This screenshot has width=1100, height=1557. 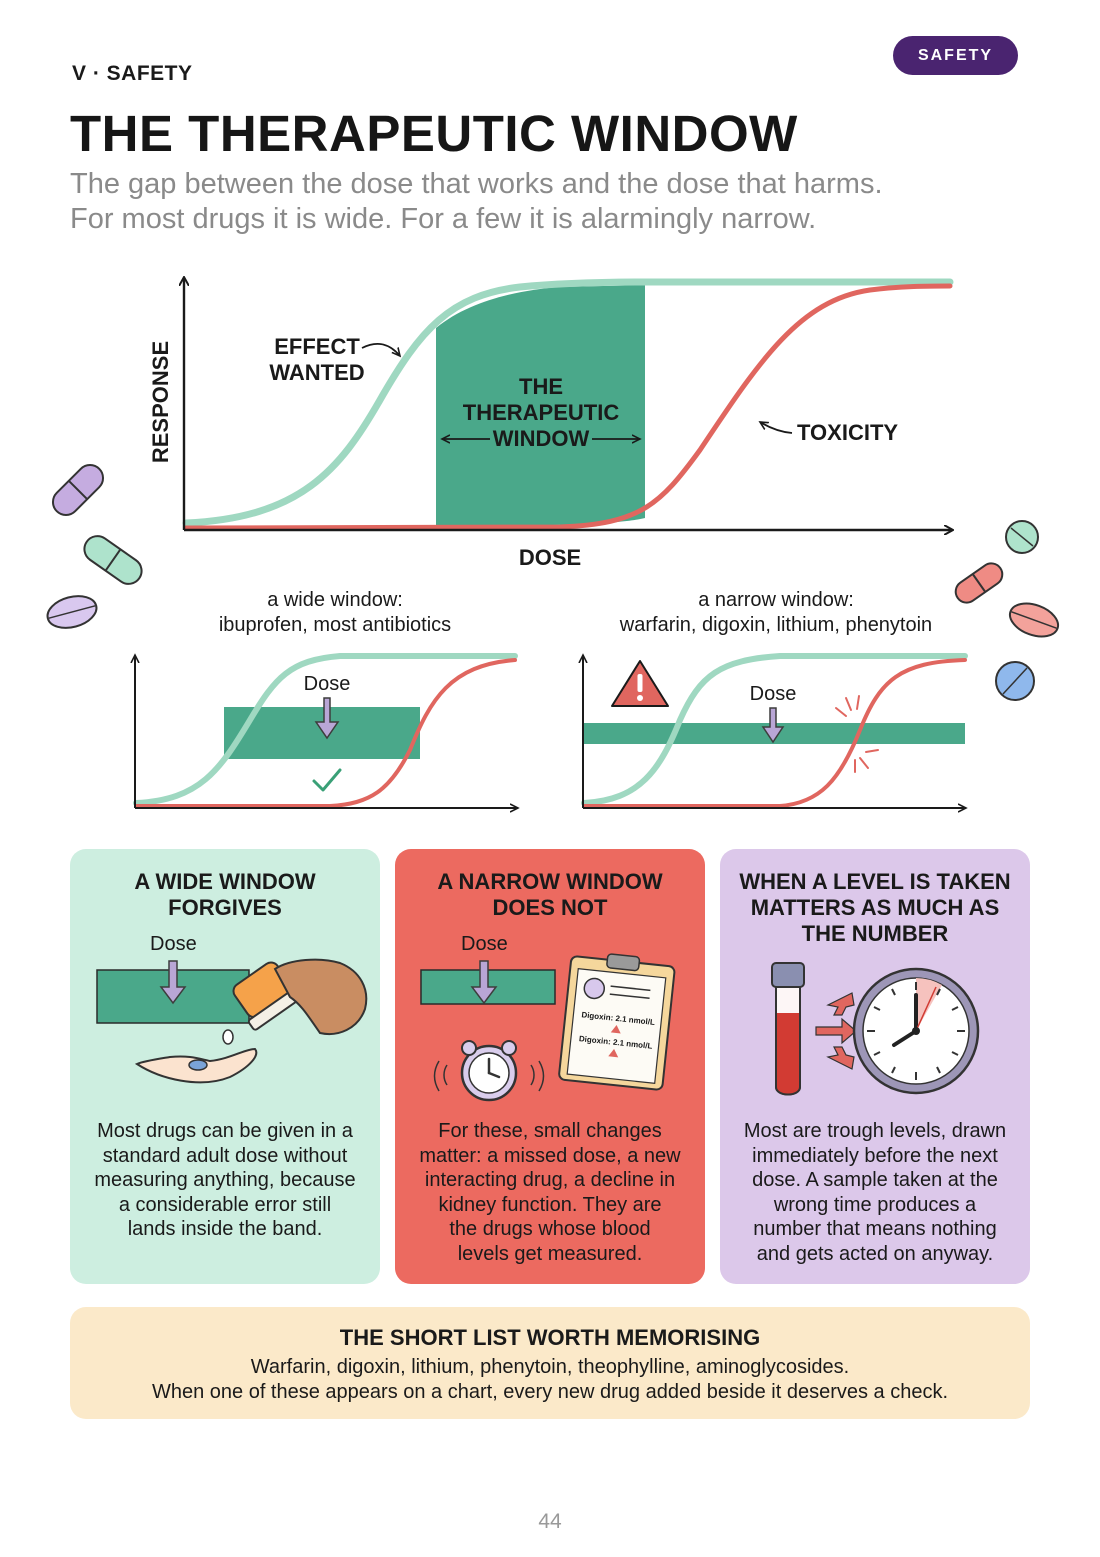 What do you see at coordinates (979, 583) in the screenshot?
I see `capsule-icon-red` at bounding box center [979, 583].